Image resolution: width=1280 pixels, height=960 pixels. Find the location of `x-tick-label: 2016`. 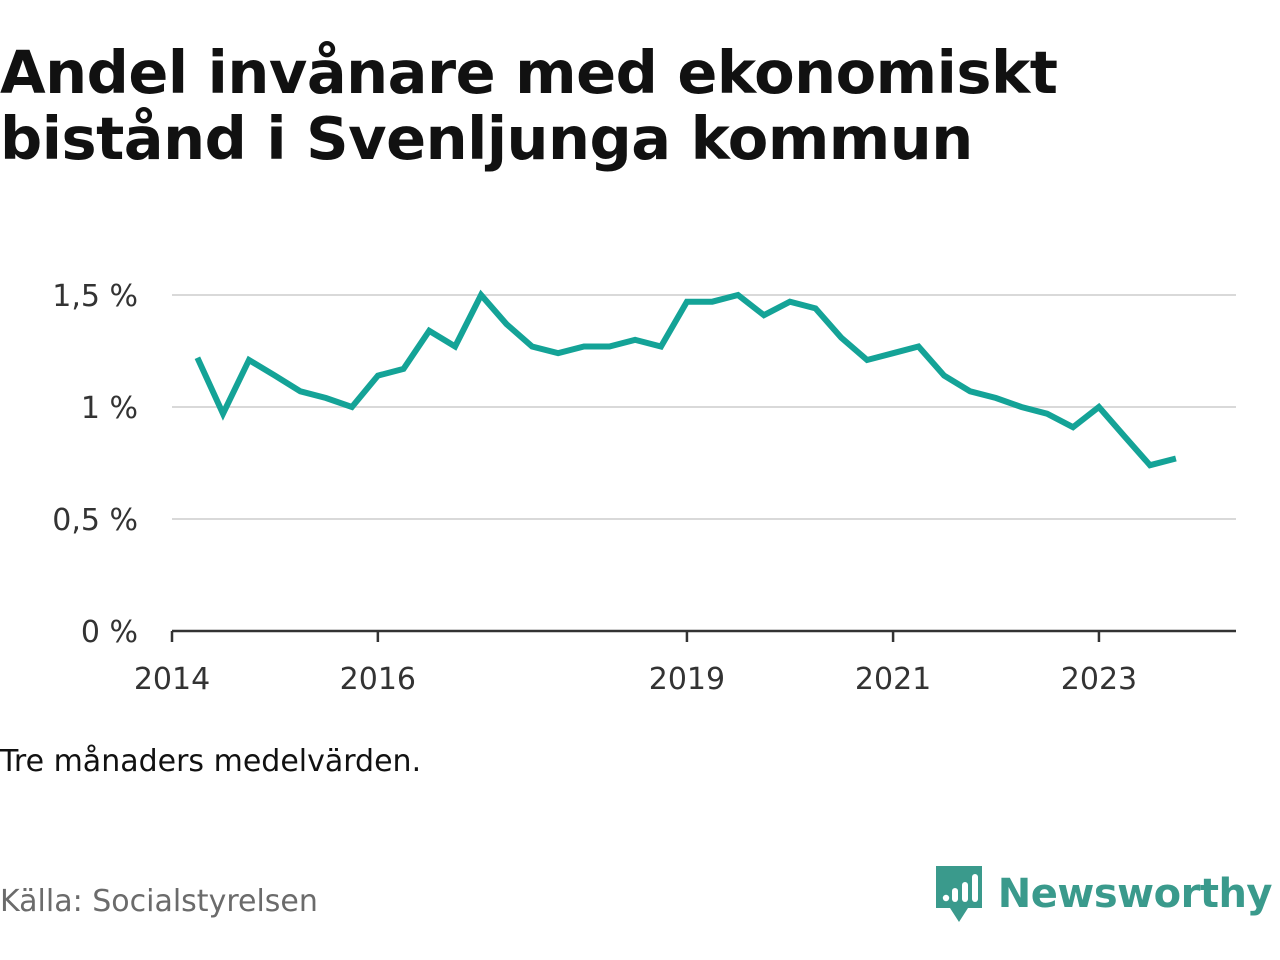

x-tick-label: 2016 is located at coordinates (378, 679).